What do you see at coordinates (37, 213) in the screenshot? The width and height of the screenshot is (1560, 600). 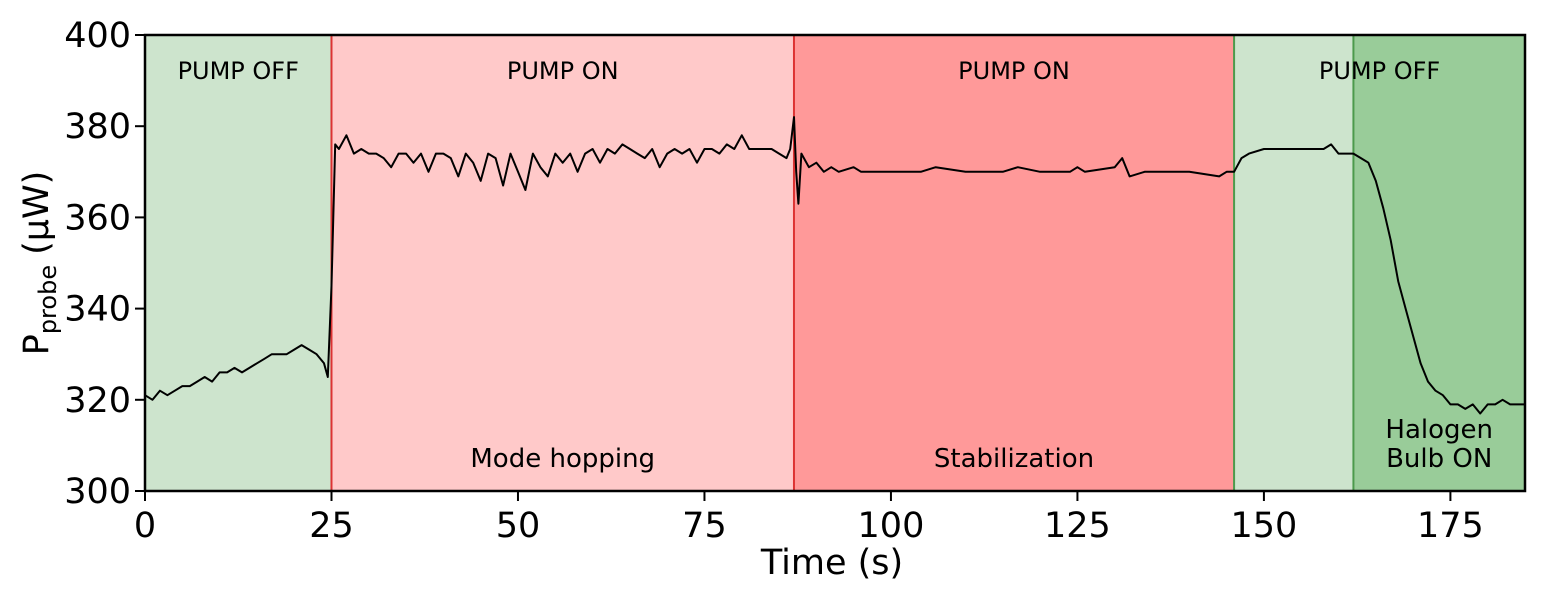 I see `y-label-unit: (μW)` at bounding box center [37, 213].